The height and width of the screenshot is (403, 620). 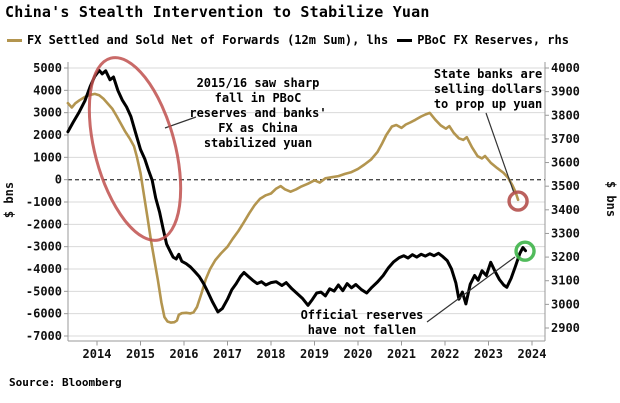 I want to click on left-axis-tick-label: -6000, so click(x=44, y=314).